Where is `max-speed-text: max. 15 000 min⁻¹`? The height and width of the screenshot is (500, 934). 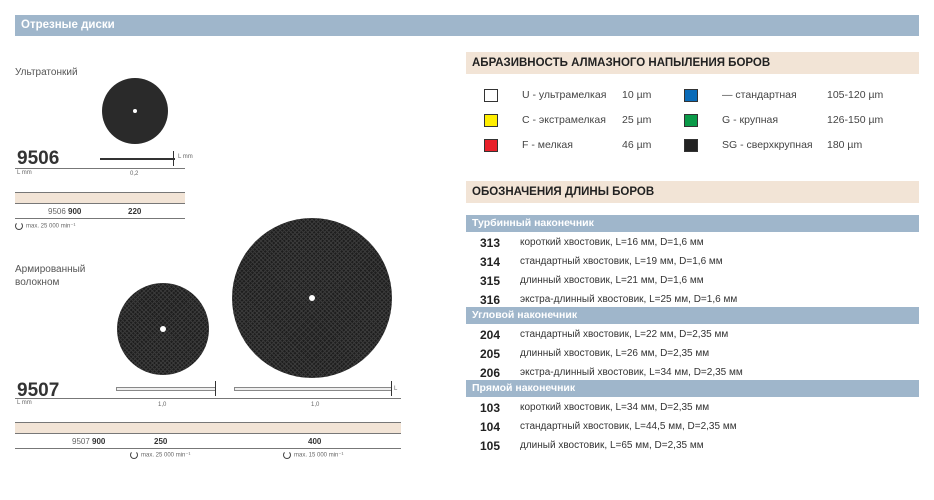 max-speed-text: max. 15 000 min⁻¹ is located at coordinates (319, 455).